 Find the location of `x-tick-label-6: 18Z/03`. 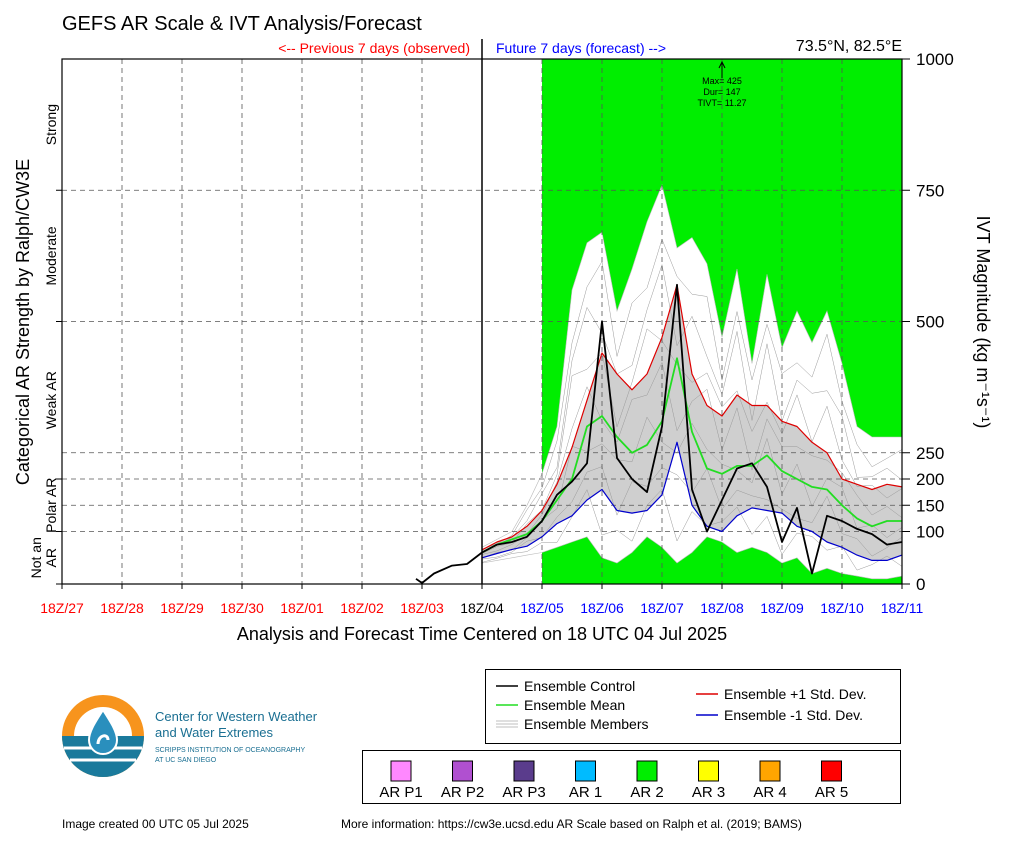

x-tick-label-6: 18Z/03 is located at coordinates (422, 608).